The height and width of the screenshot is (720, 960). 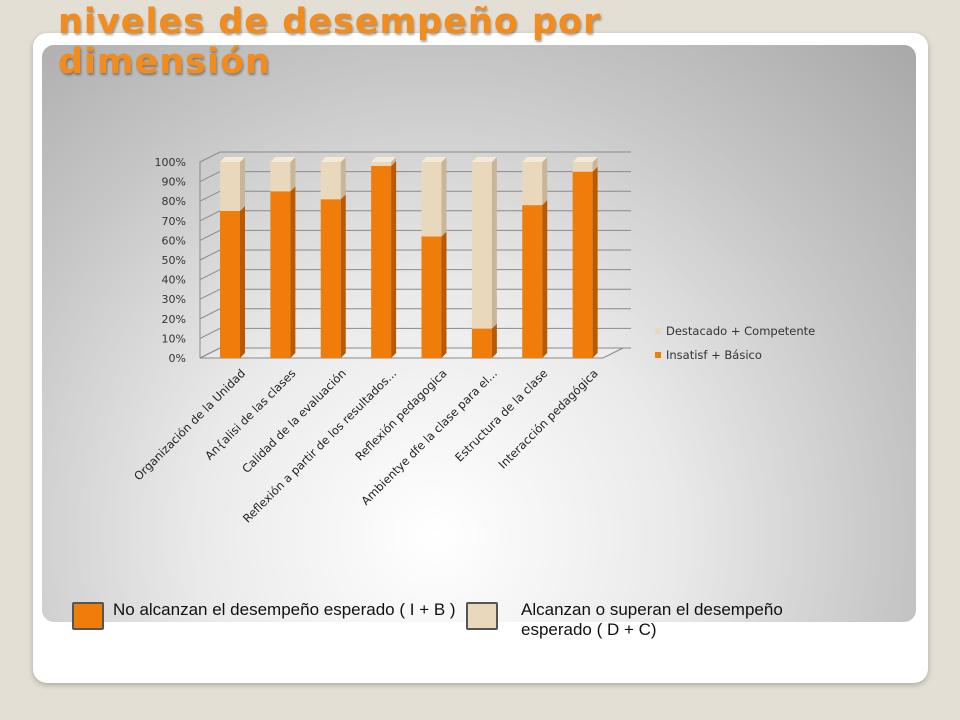 I want to click on y-tick-label: 40%, so click(x=174, y=280).